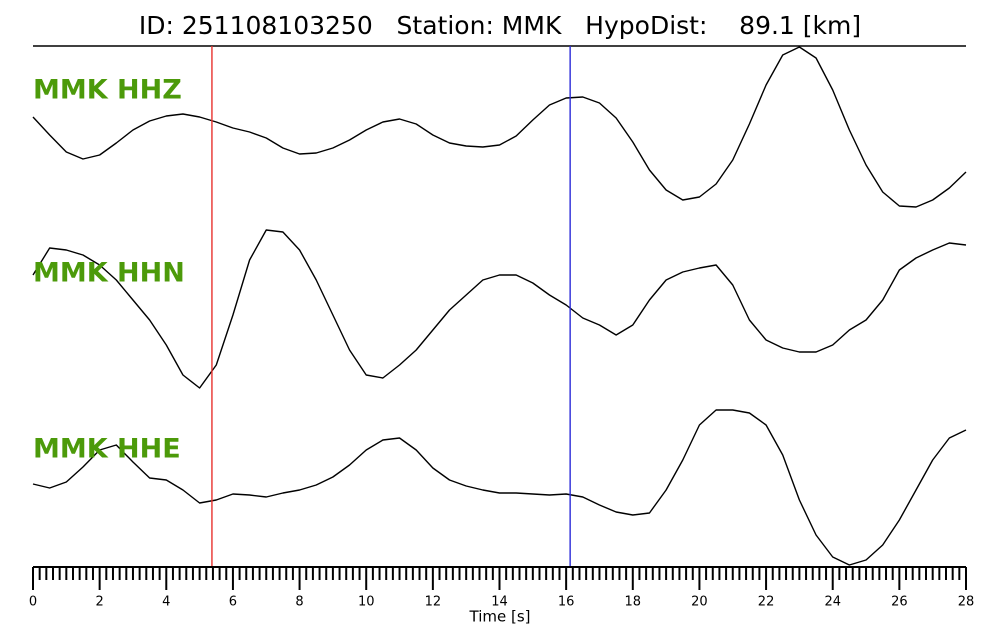 Image resolution: width=1000 pixels, height=644 pixels. I want to click on x-tick-label: 22, so click(766, 602).